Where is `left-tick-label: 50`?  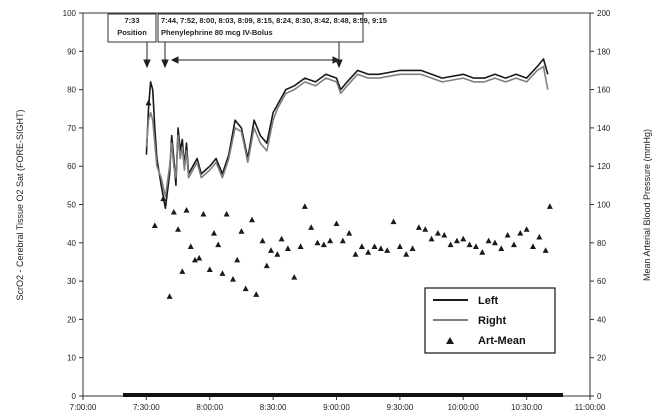
left-tick-label: 50 is located at coordinates (71, 205).